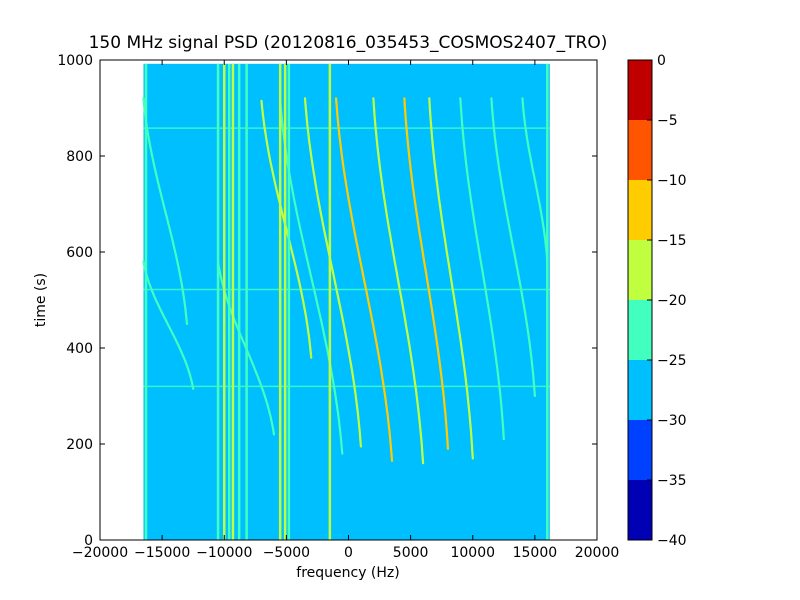 This screenshot has height=600, width=800. I want to click on x-tick-label: −15000, so click(162, 553).